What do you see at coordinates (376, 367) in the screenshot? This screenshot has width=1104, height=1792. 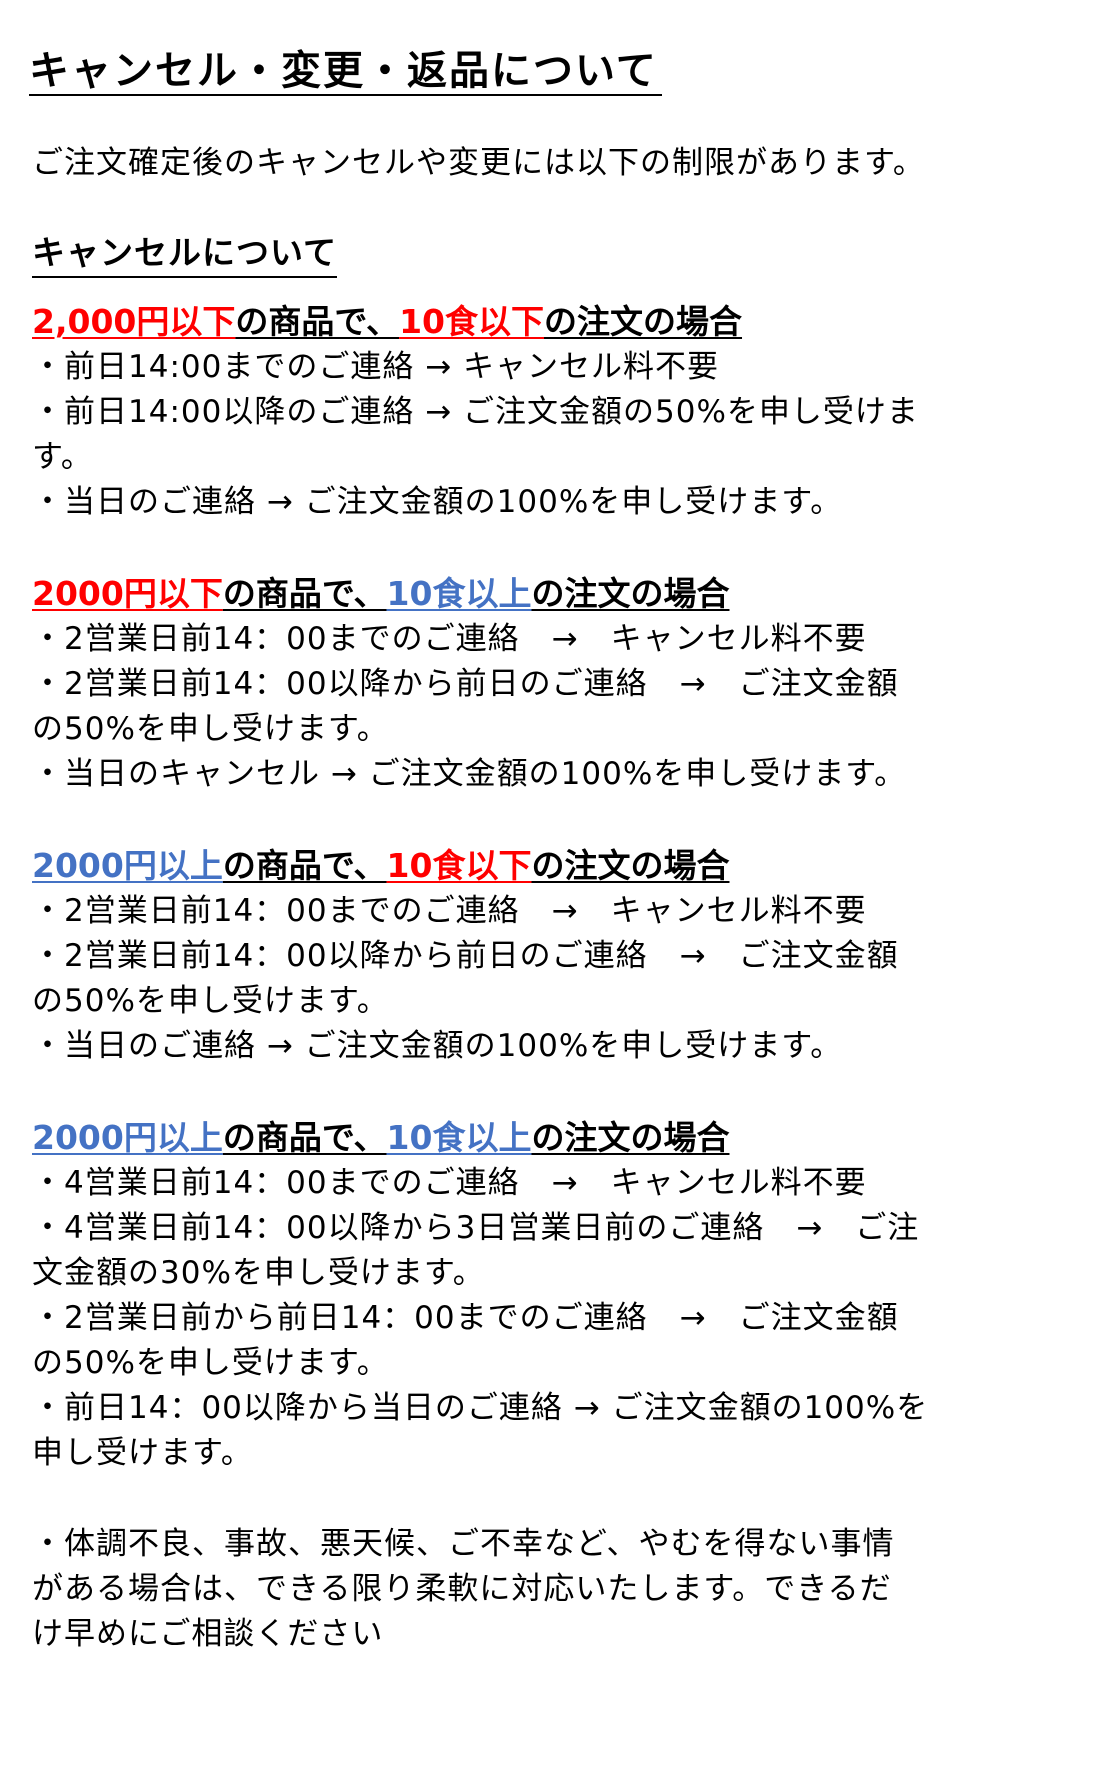 I see `policy-line: ・前日14:00までのご連絡 → キャンセル料不要` at bounding box center [376, 367].